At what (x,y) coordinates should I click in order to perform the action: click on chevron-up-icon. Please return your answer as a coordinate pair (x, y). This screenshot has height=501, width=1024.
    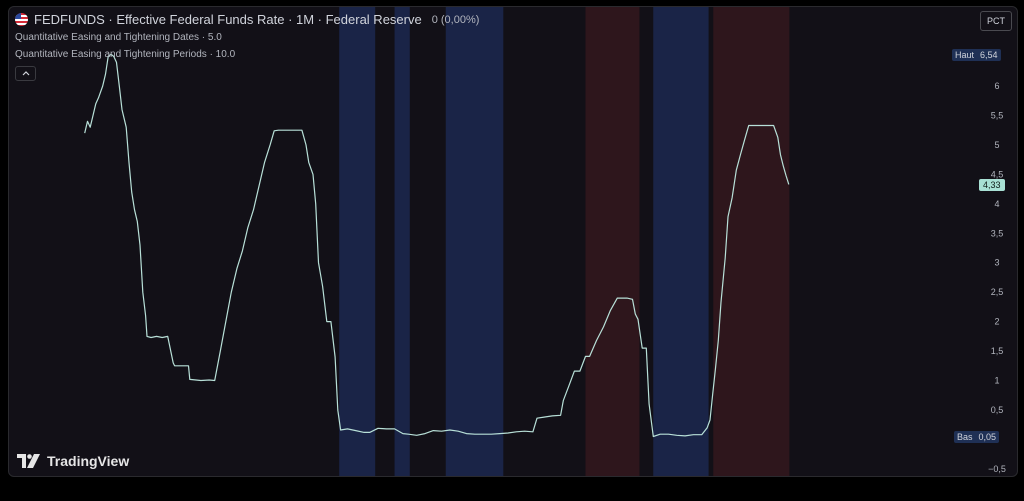
    Looking at the image, I should click on (25, 73).